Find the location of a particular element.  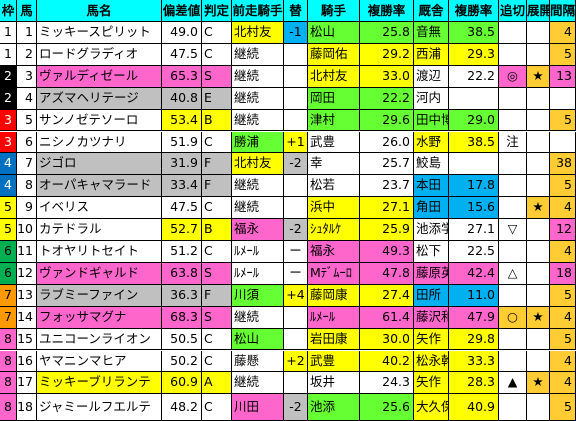

cell-prev: 勝浦 is located at coordinates (258, 142).